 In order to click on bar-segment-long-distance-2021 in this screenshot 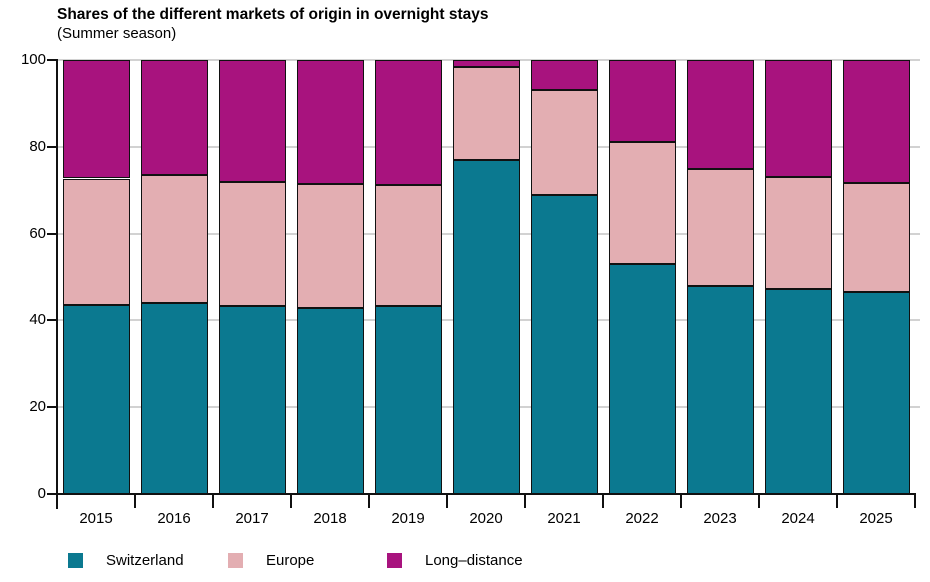, I will do `click(564, 75)`.